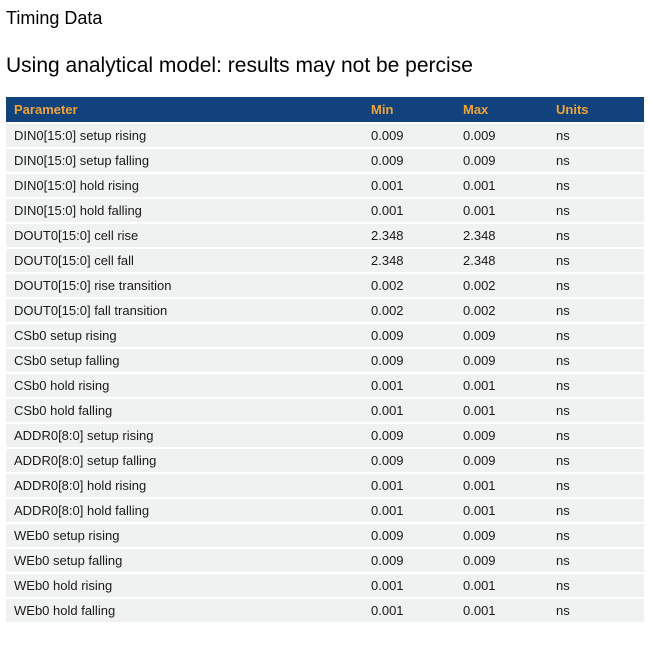 The width and height of the screenshot is (650, 646). Describe the element at coordinates (325, 135) in the screenshot. I see `table-row: DIN0[15:0] setup rising 0.009 0.009 ns` at that location.